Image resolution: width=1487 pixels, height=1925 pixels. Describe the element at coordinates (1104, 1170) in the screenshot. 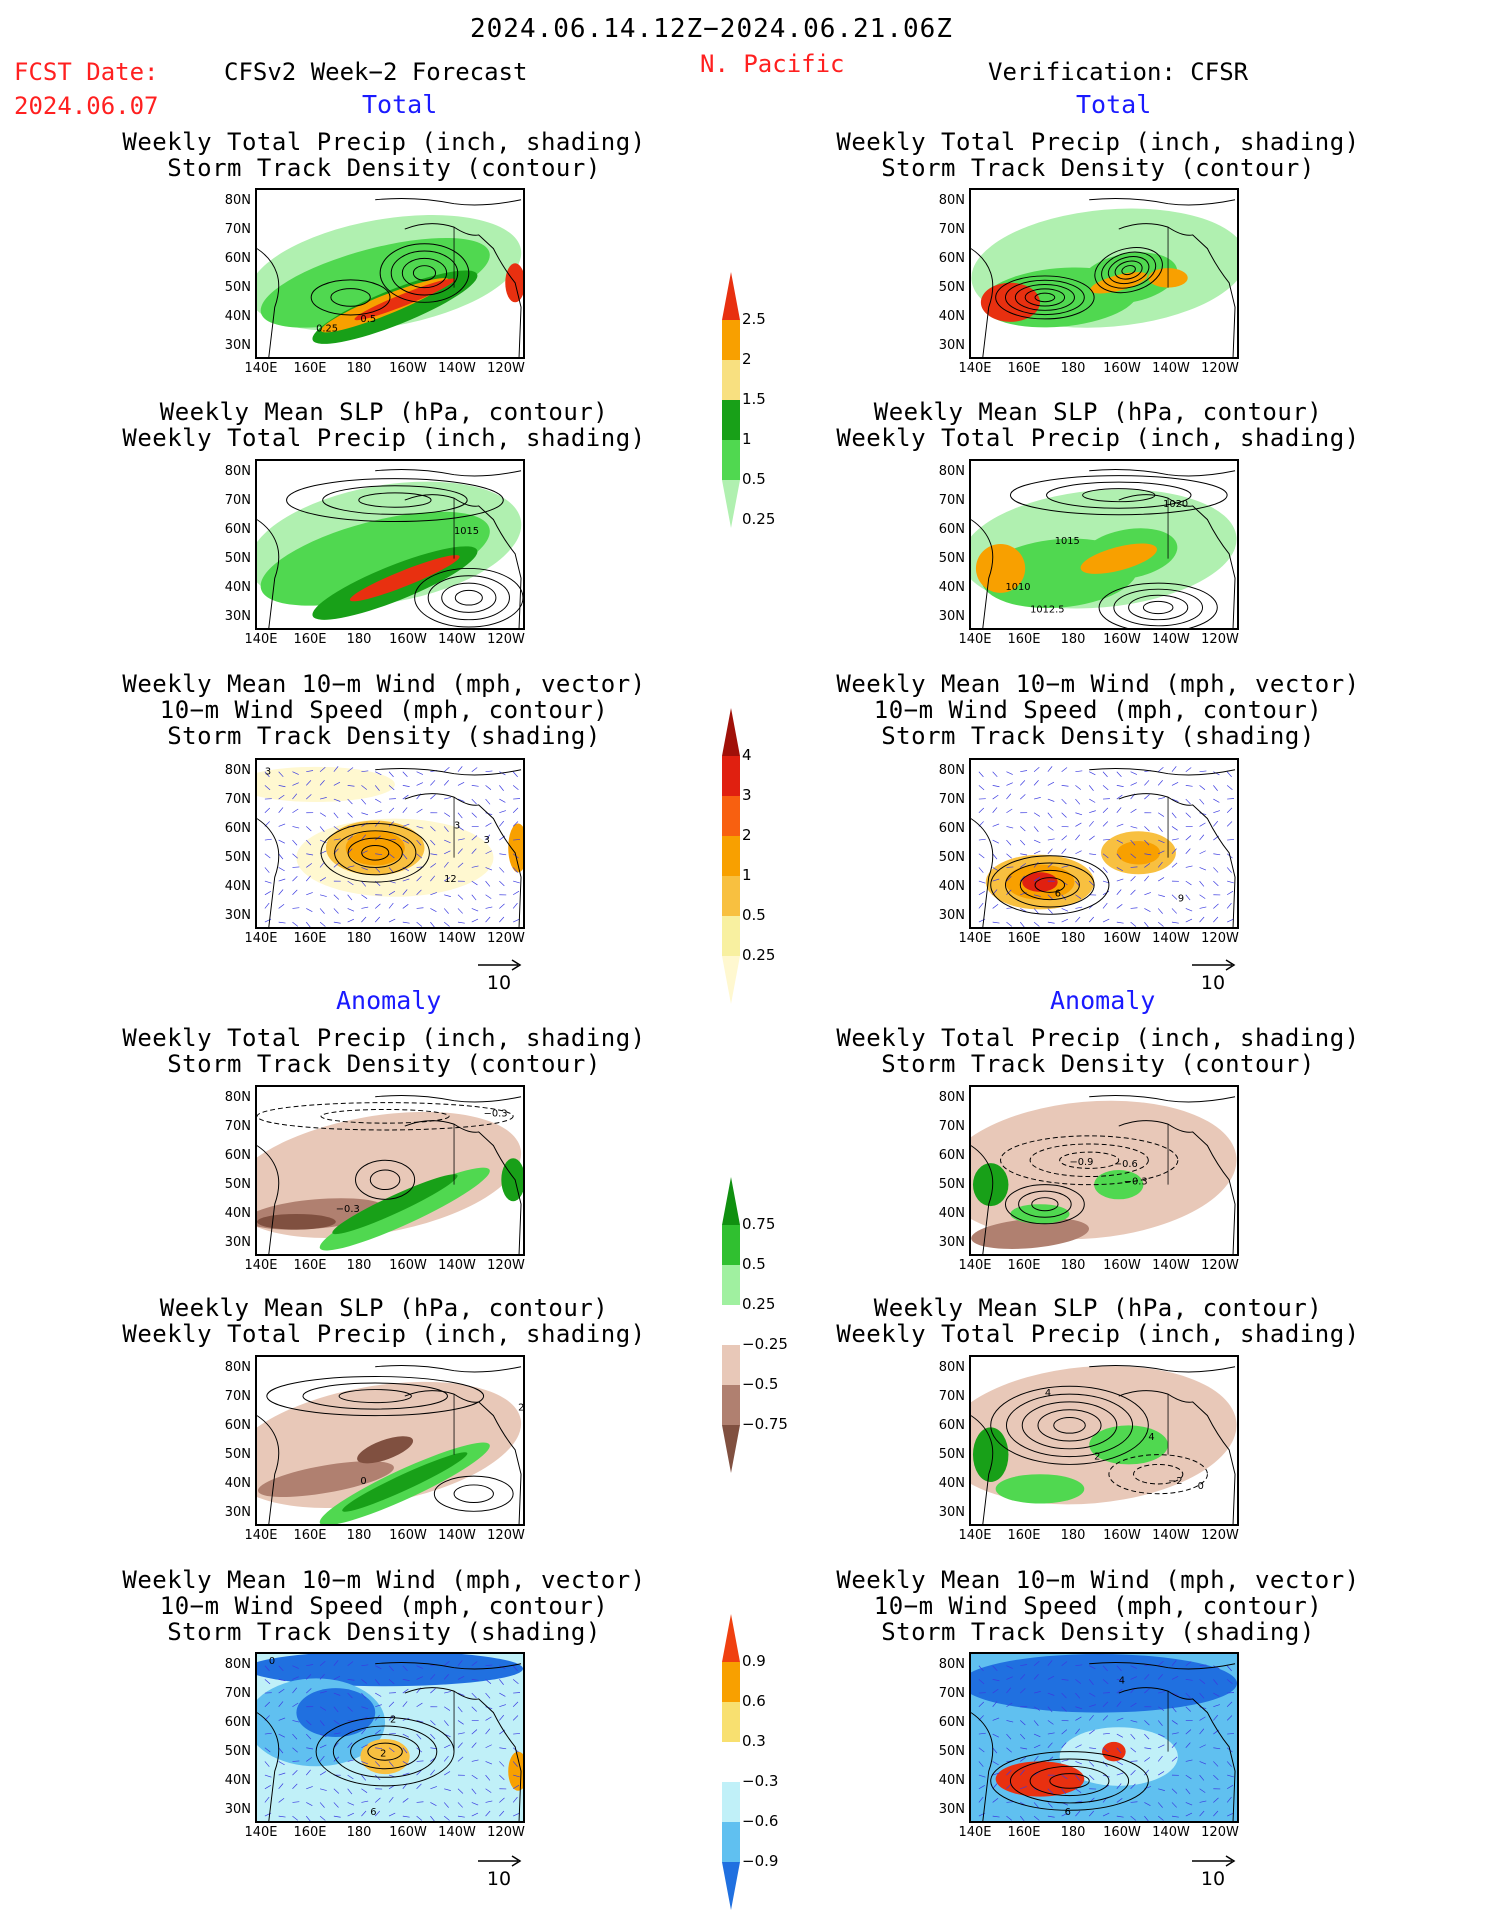

I see `precip-anomaly` at that location.